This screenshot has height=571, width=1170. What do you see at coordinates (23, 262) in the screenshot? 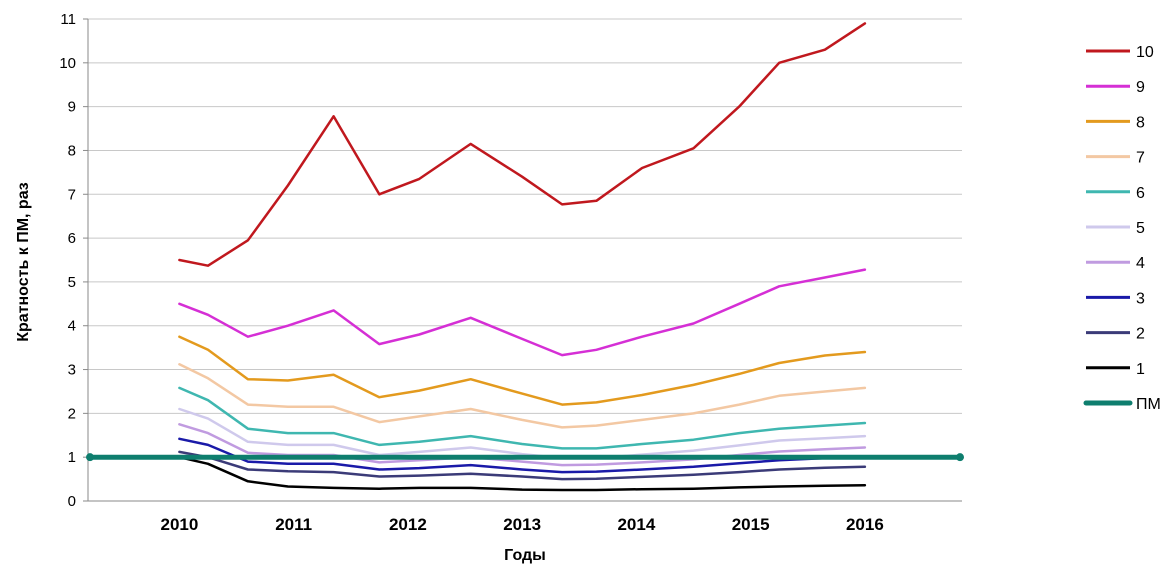
I see `y-axis-title: Кратность к ПМ, раз` at bounding box center [23, 262].